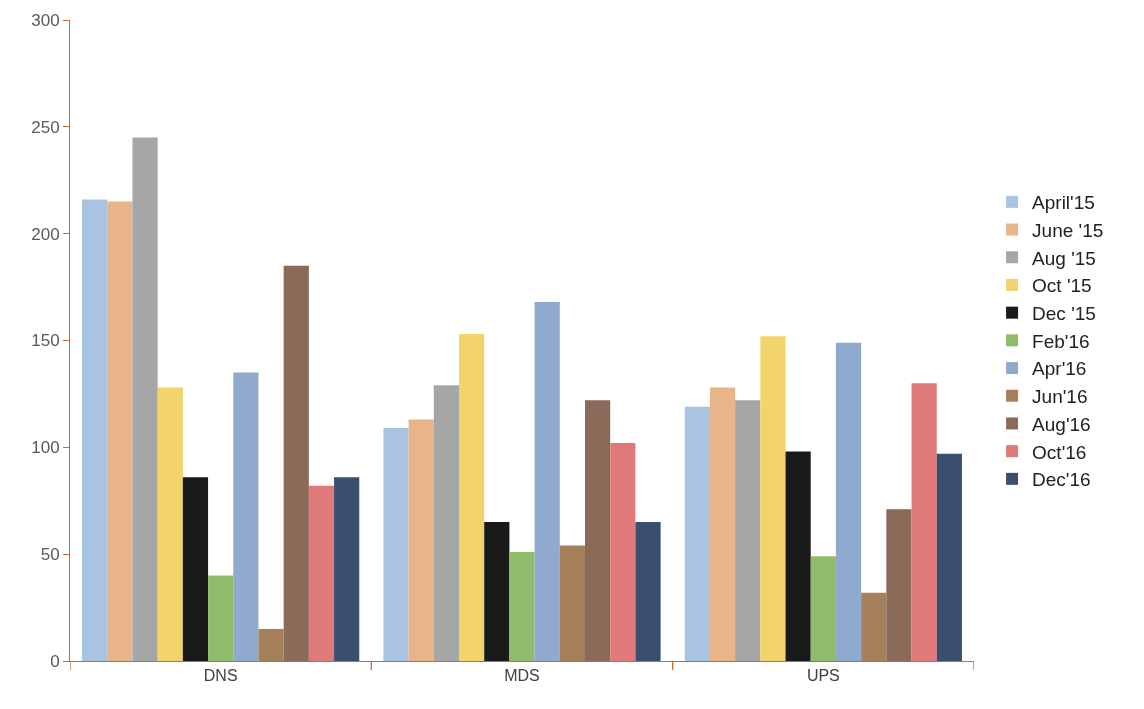 This screenshot has width=1144, height=709. Describe the element at coordinates (1064, 258) in the screenshot. I see `legend-label: Aug '15` at that location.